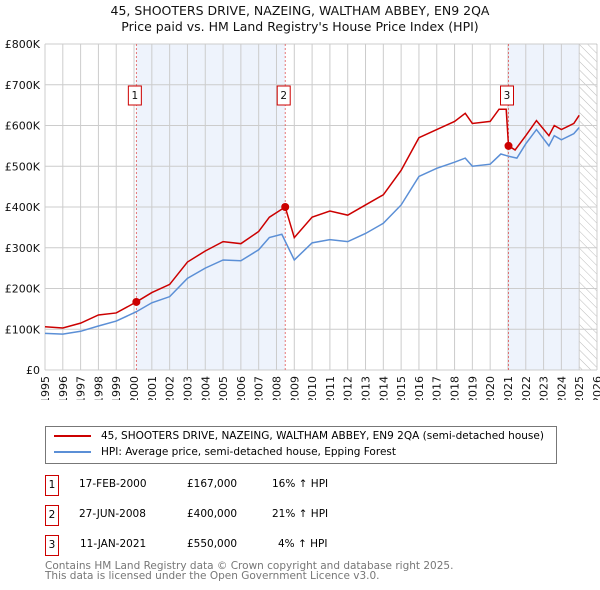 Image resolution: width=600 pixels, height=590 pixels. What do you see at coordinates (72, 436) in the screenshot?
I see `legend-swatch-red` at bounding box center [72, 436].